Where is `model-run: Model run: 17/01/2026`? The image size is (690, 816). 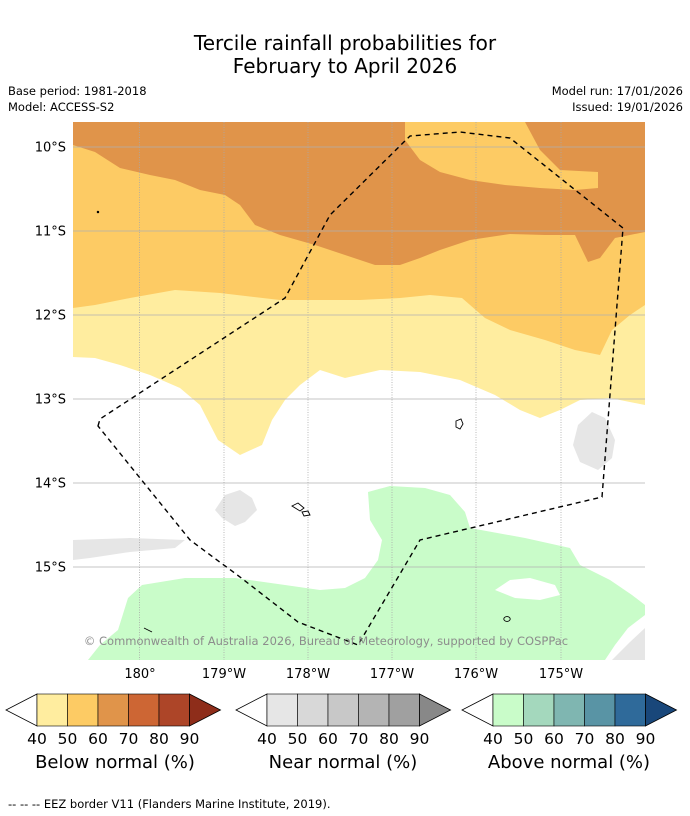
model-run: Model run: 17/01/2026 is located at coordinates (617, 91).